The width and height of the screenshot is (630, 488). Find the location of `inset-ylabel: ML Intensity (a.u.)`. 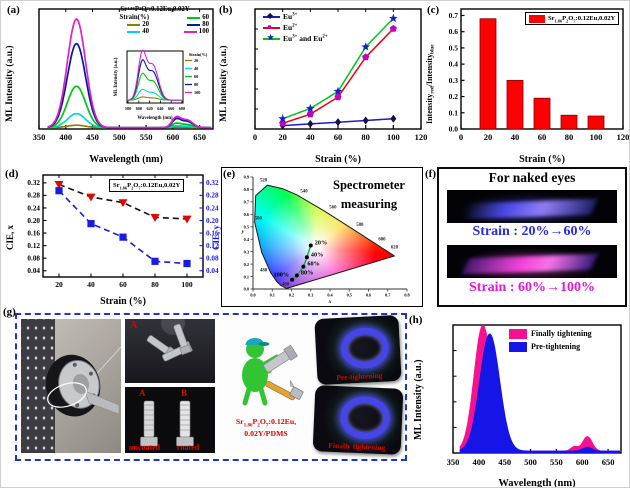

inset-ylabel: ML Intensity (a.u.) is located at coordinates (116, 76).